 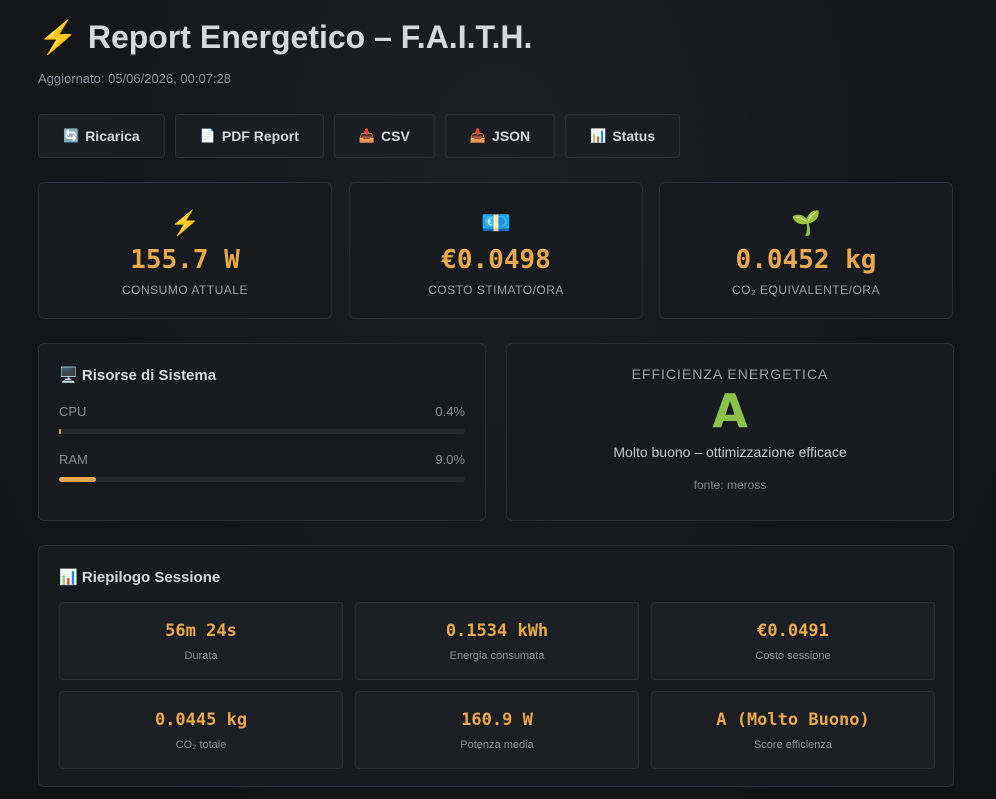 What do you see at coordinates (730, 411) in the screenshot?
I see `efficiency-grade: A` at bounding box center [730, 411].